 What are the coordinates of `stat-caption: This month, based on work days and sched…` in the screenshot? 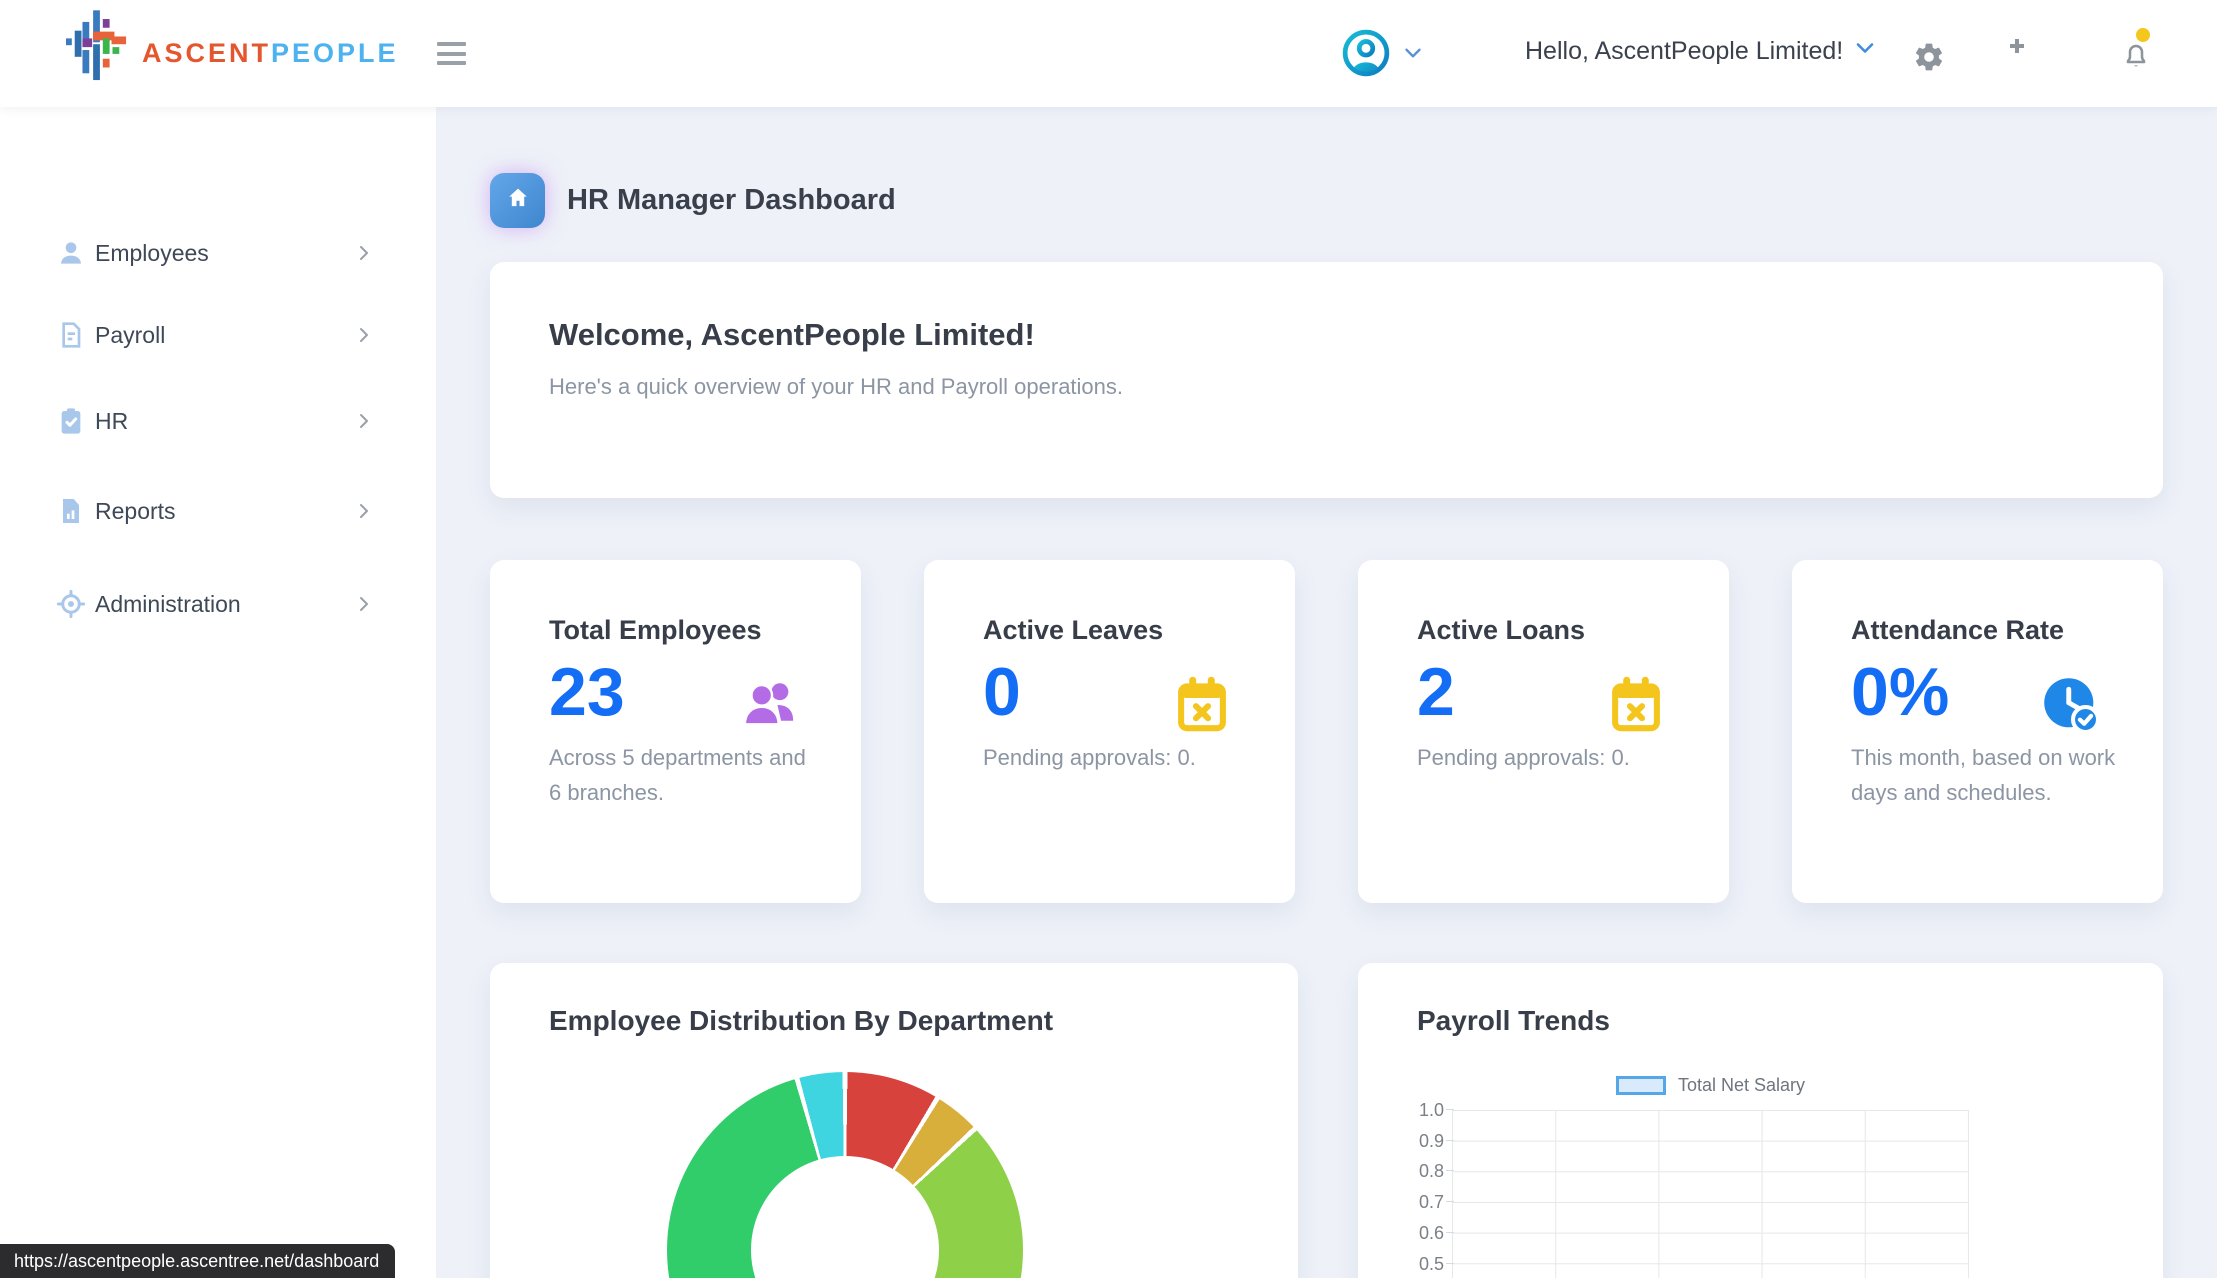 It's located at (1983, 775).